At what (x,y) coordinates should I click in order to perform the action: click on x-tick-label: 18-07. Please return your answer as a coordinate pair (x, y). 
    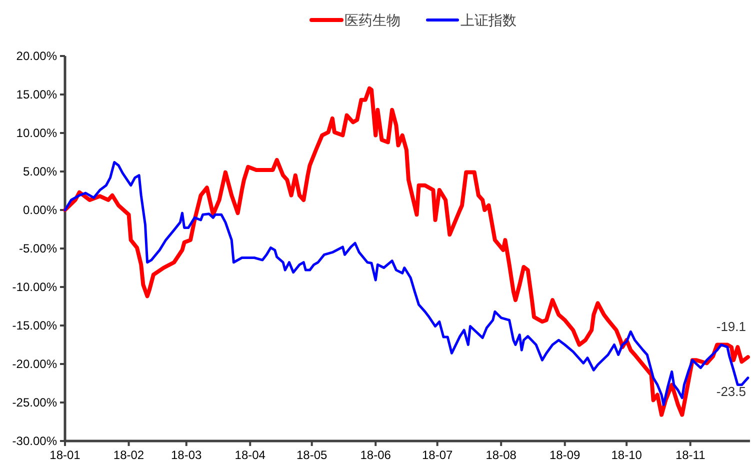
    Looking at the image, I should click on (437, 455).